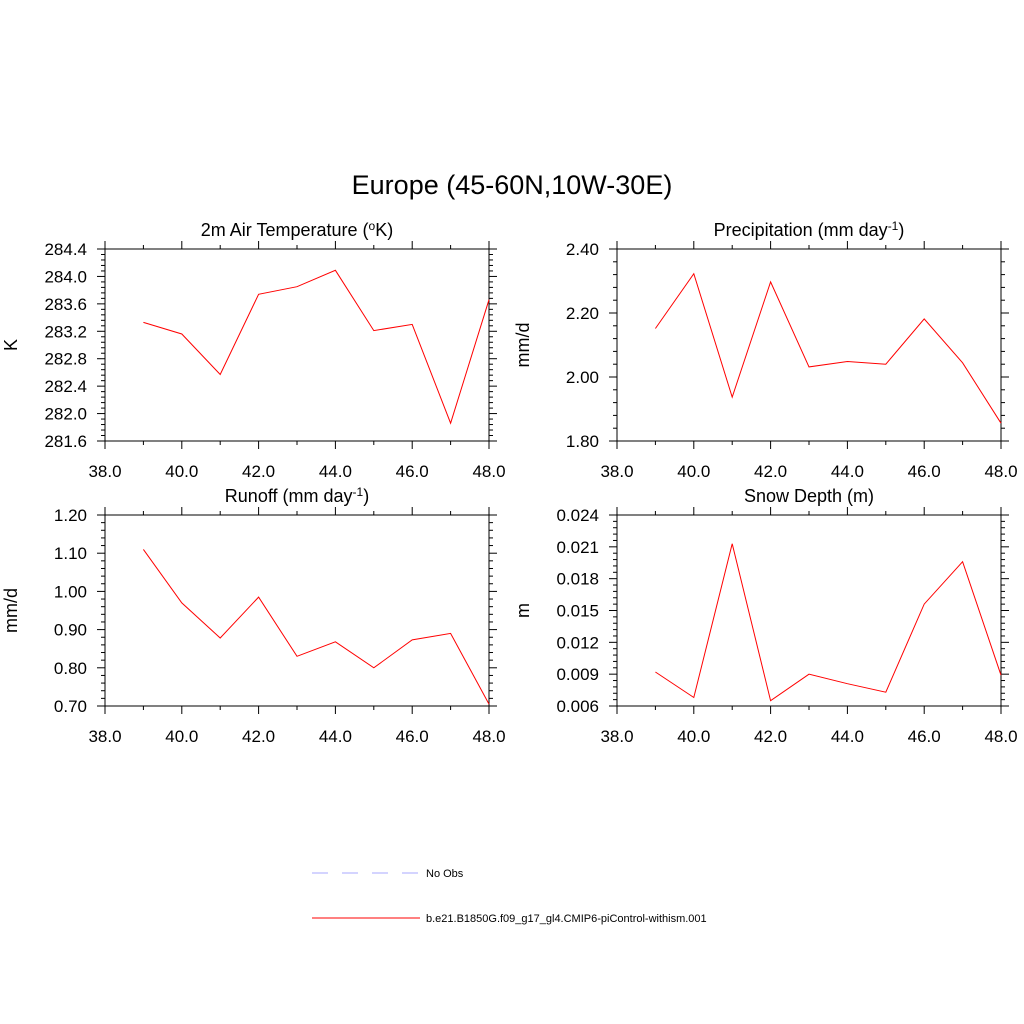  What do you see at coordinates (582, 377) in the screenshot?
I see `y-tick-label: 2.00` at bounding box center [582, 377].